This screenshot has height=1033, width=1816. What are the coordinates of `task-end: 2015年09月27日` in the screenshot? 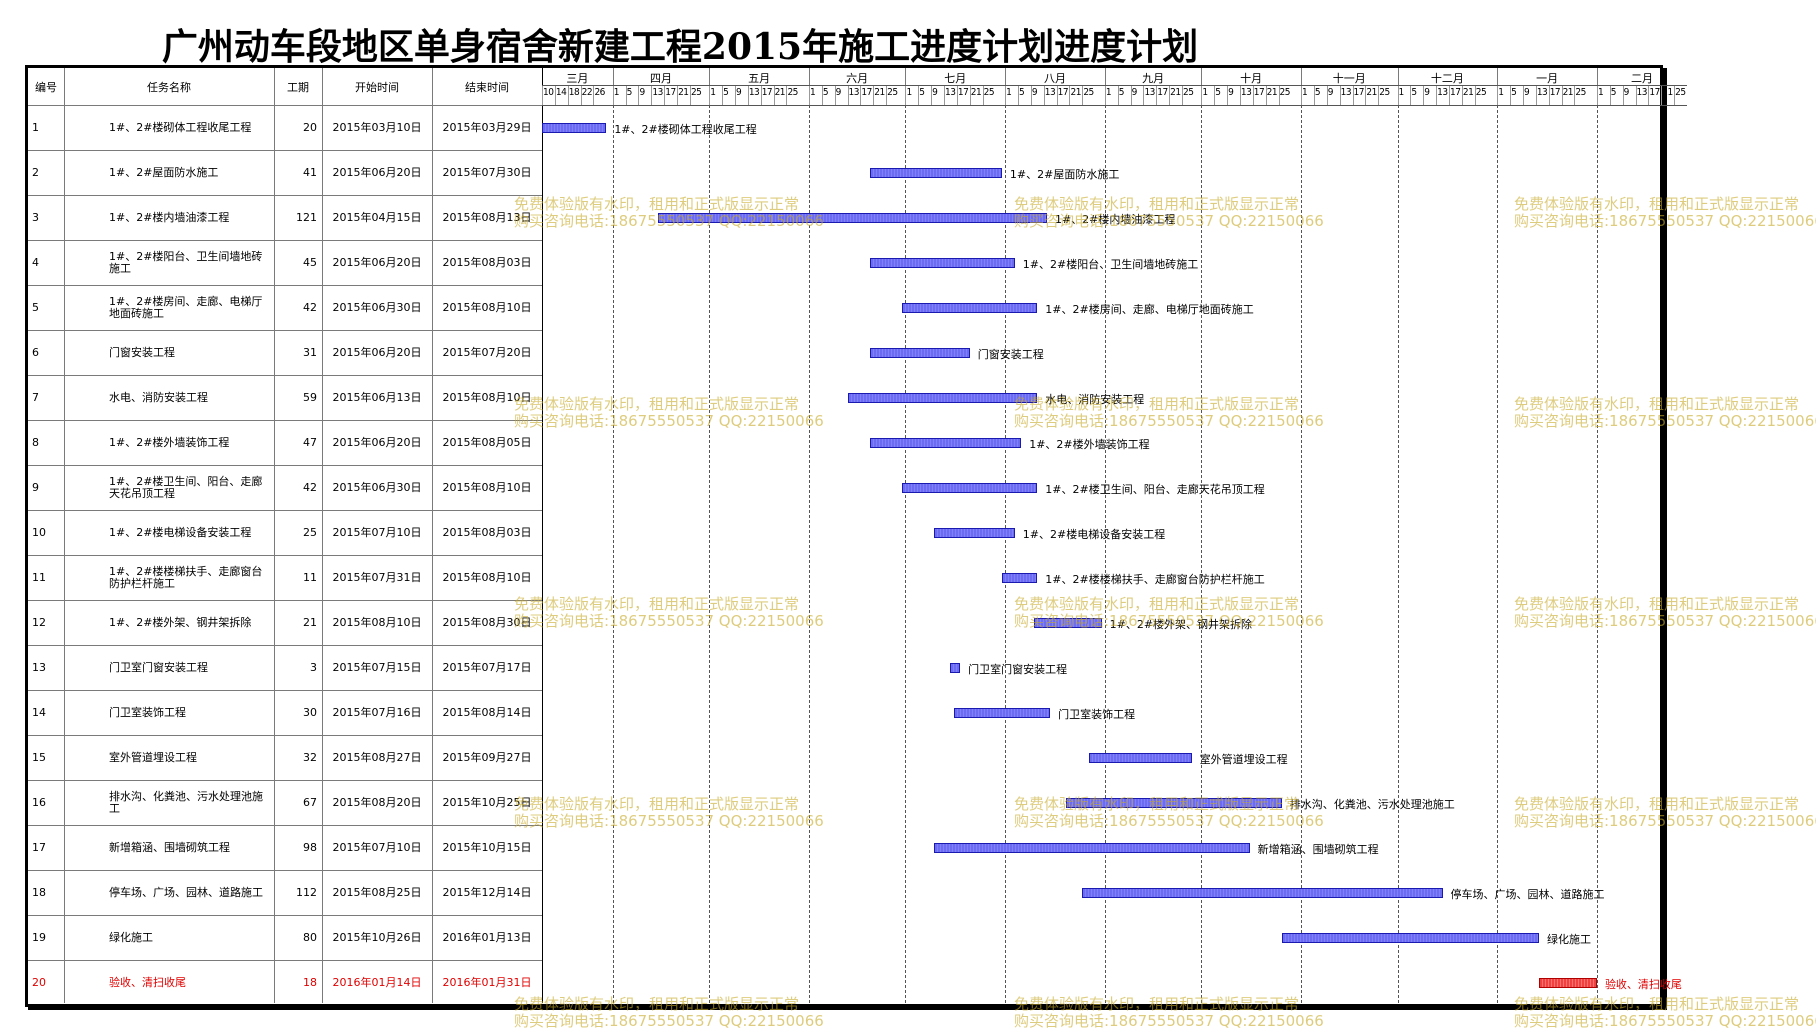 It's located at (487, 757).